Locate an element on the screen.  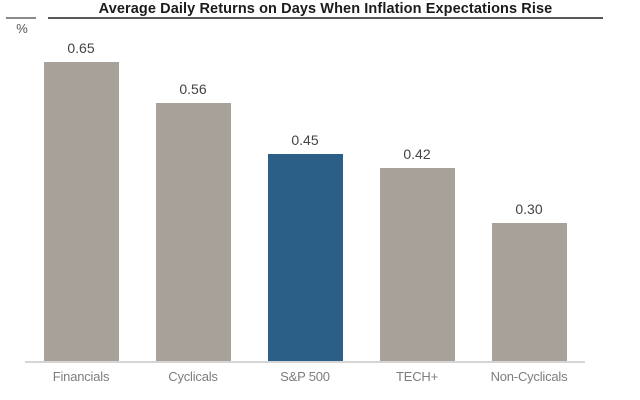
x-axis-label-cyclicals: Cyclicals is located at coordinates (193, 376).